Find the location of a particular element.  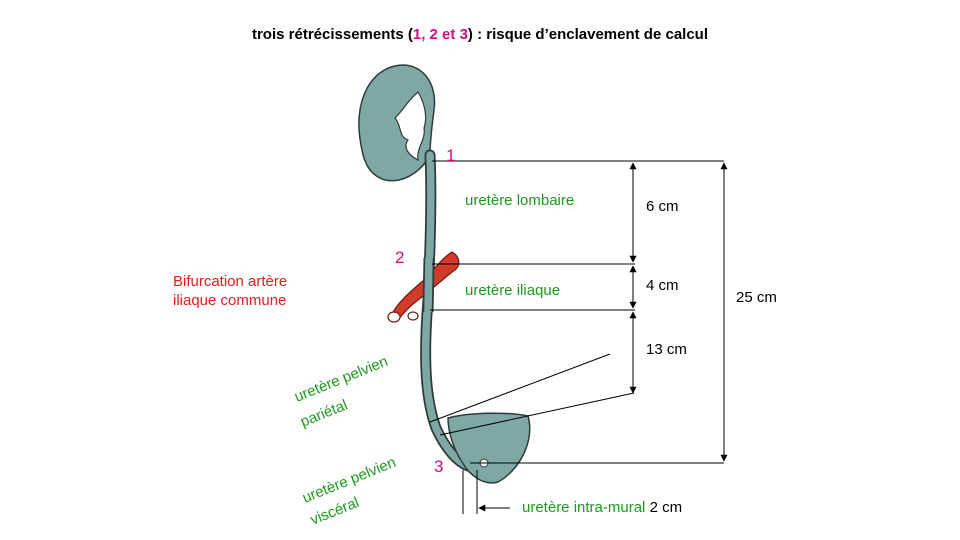

intra-mural-length: 2 cm is located at coordinates (666, 507).